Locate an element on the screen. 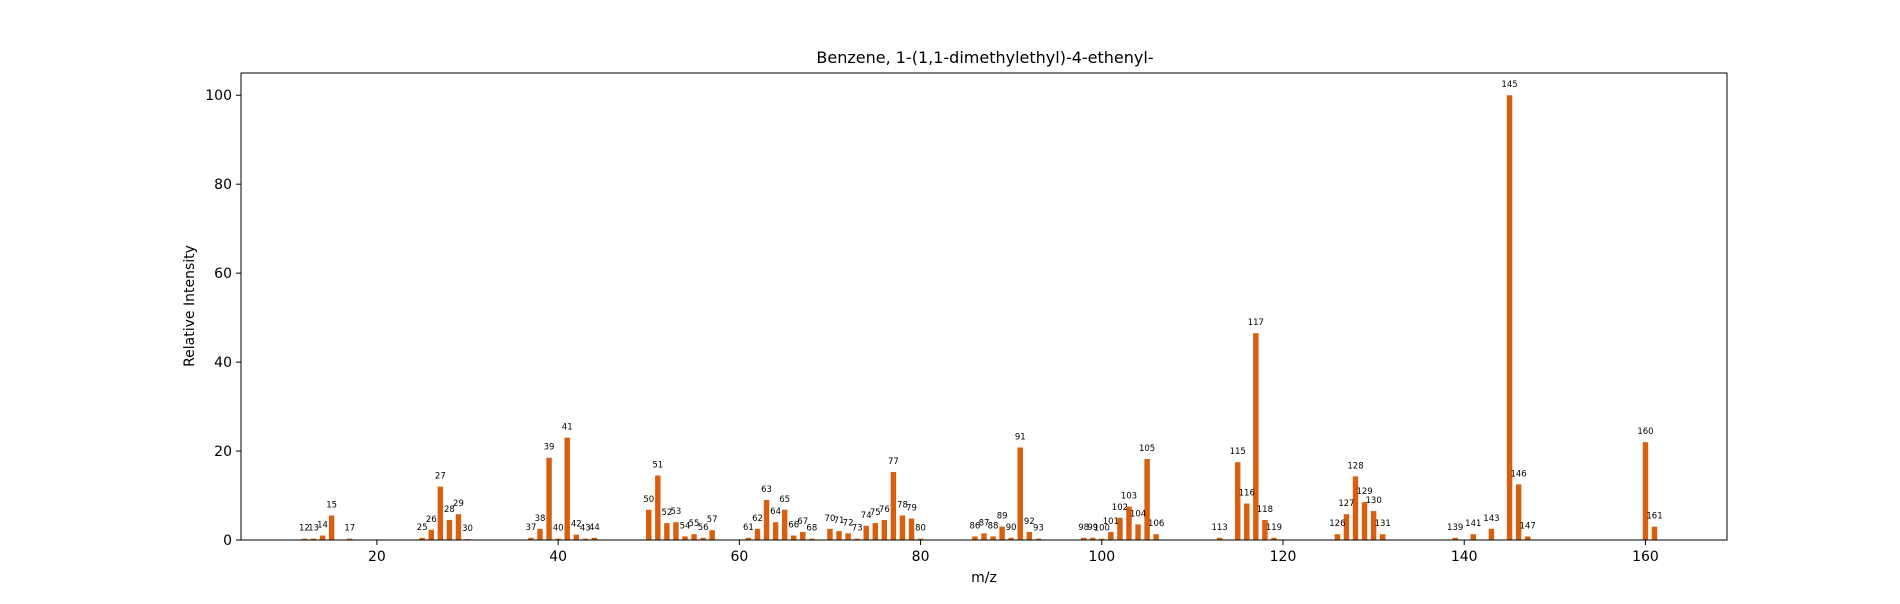  bar-label: 160 is located at coordinates (1645, 432).